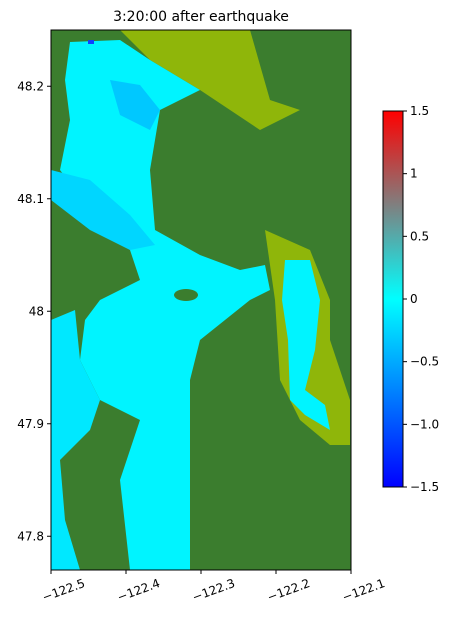 The height and width of the screenshot is (619, 454). What do you see at coordinates (30, 86) in the screenshot?
I see `y-tick-label: 48.2` at bounding box center [30, 86].